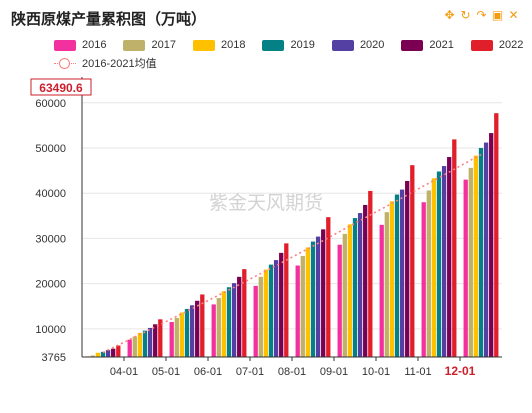 This screenshot has height=413, width=532. I want to click on legend-item-average: 2016-2021均值, so click(105, 63).